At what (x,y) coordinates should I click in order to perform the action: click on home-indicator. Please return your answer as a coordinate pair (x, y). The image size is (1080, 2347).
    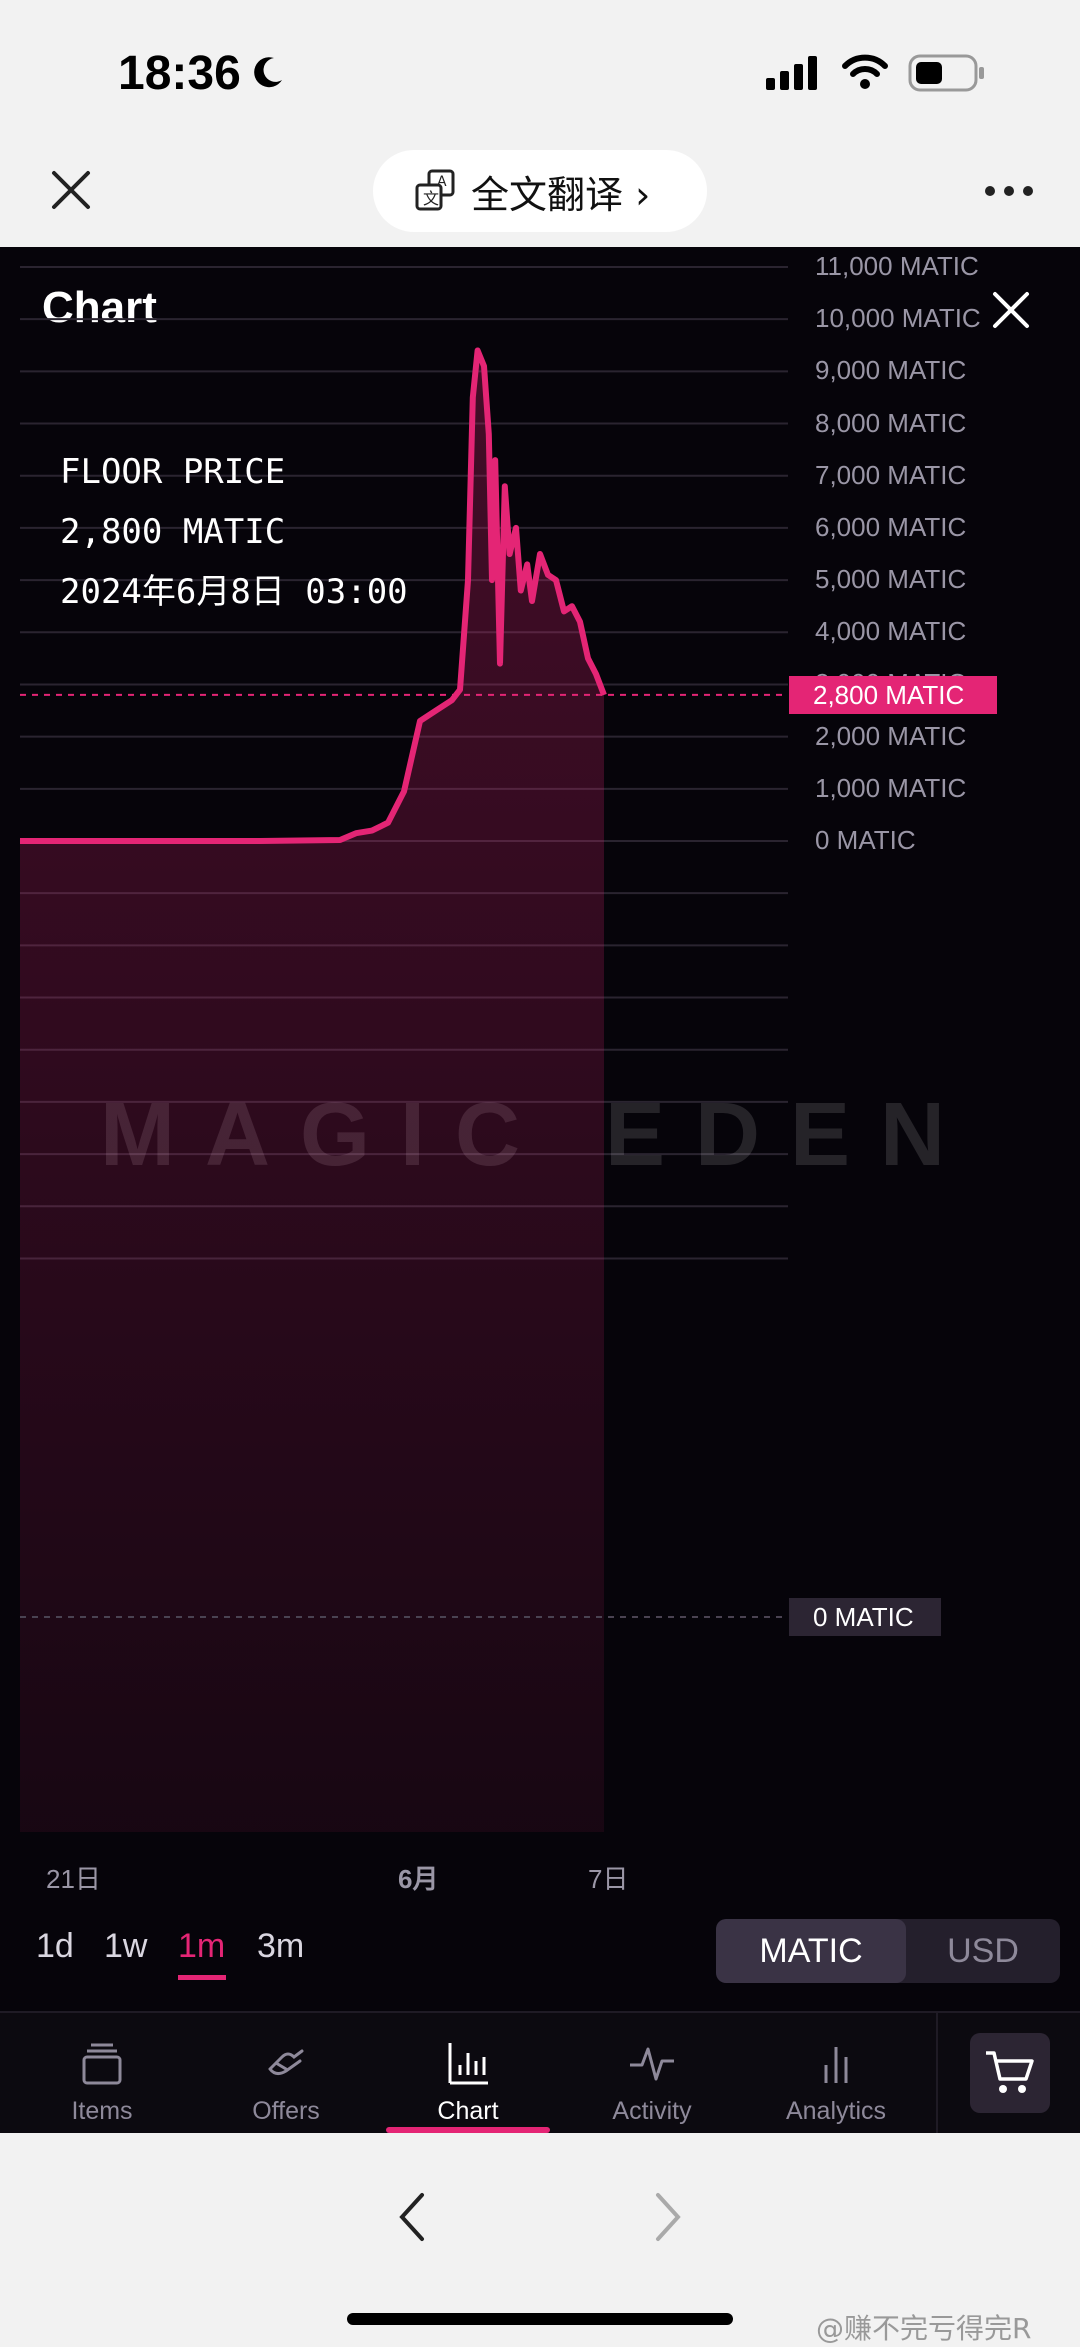
    Looking at the image, I should click on (540, 2319).